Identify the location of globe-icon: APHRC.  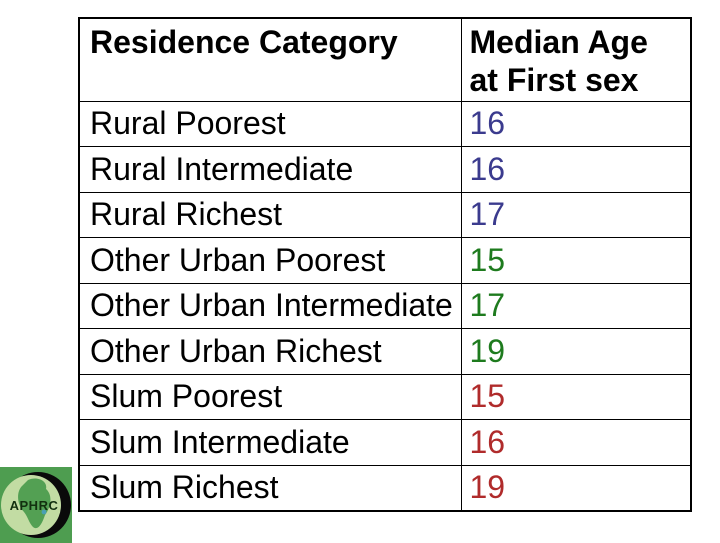
(36, 505).